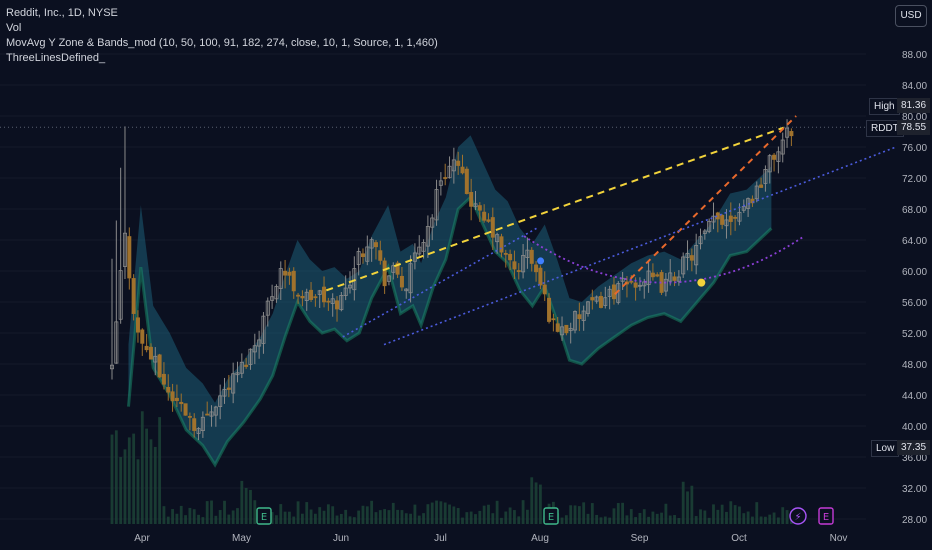  I want to click on dividend-marker: ⚡, so click(798, 516).